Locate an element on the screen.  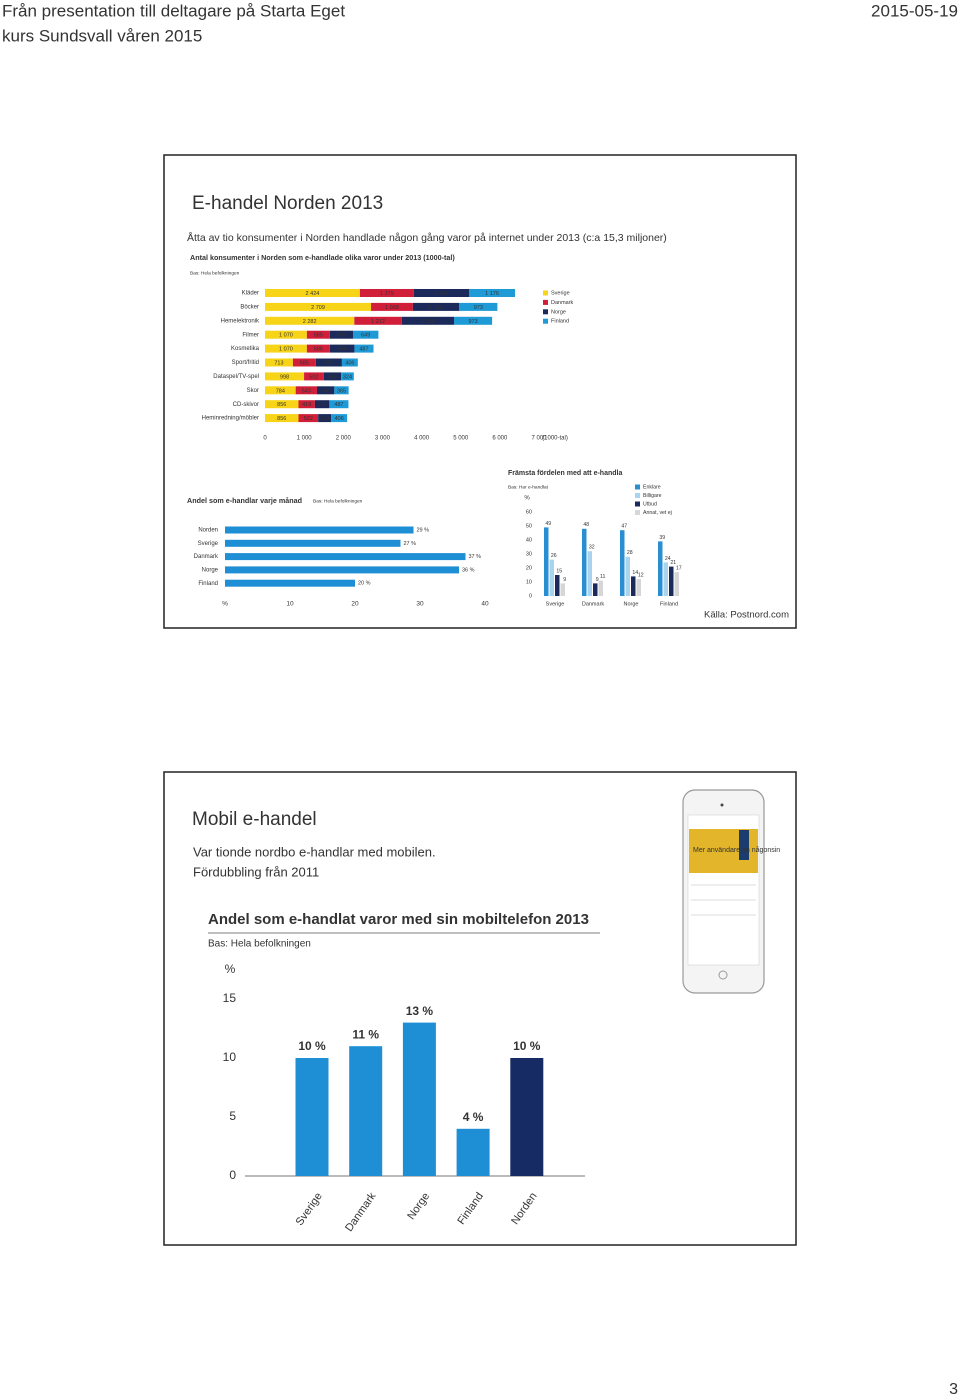
x-tick-label: 2 000 is located at coordinates (344, 439).